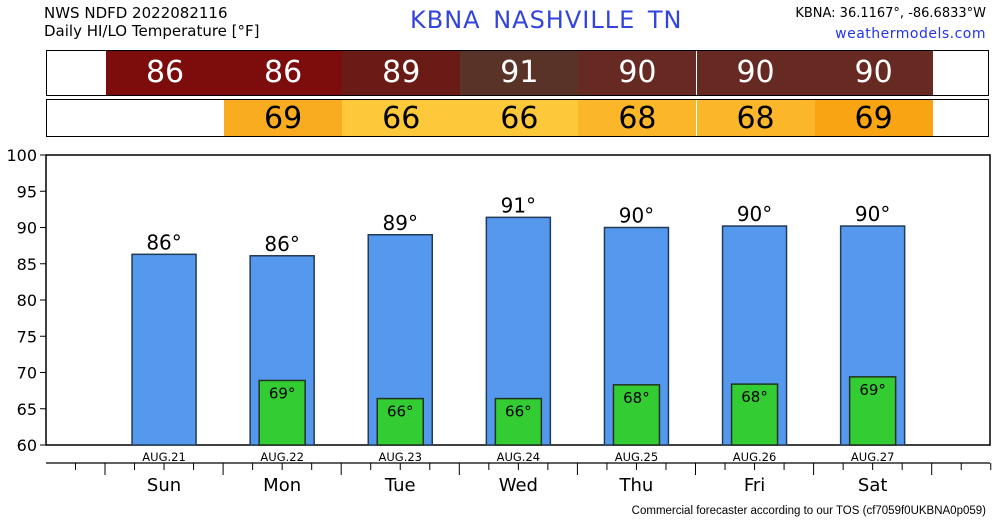 Image resolution: width=1000 pixels, height=520 pixels. Describe the element at coordinates (518, 457) in the screenshot. I see `date-label: AUG.24` at that location.